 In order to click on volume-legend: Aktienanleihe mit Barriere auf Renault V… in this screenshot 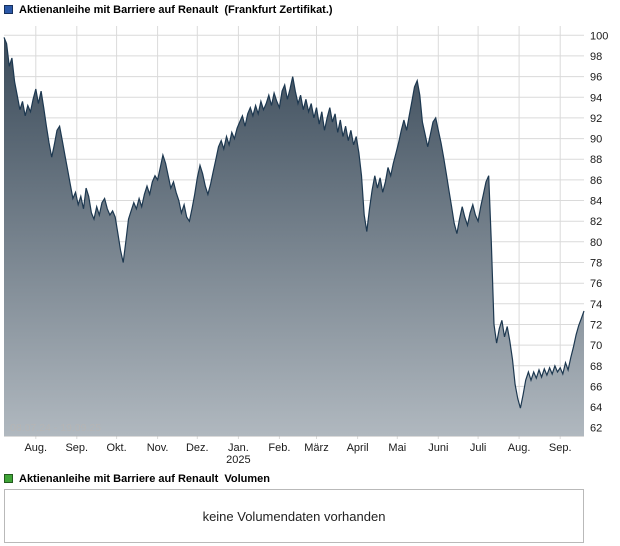, I will do `click(310, 478)`.